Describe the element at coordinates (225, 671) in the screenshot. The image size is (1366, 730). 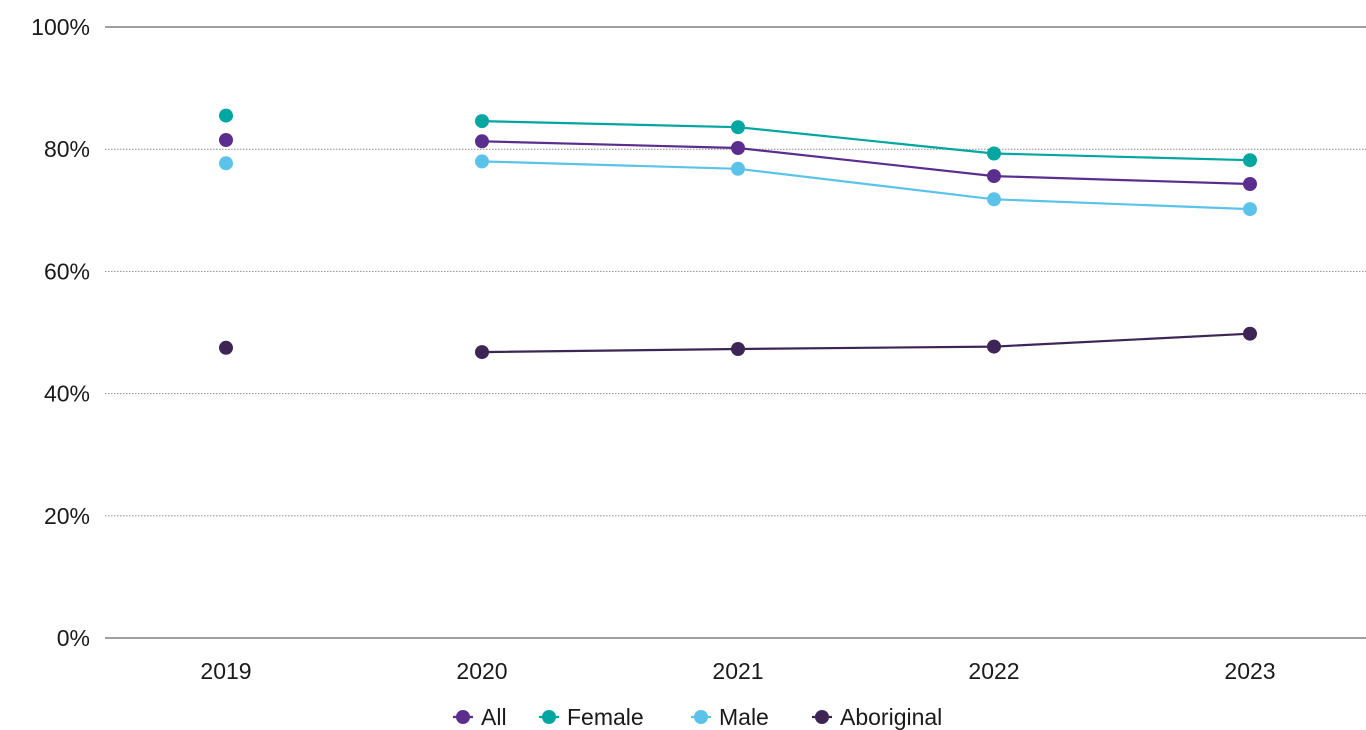
I see `x-tick-label: 2019` at that location.